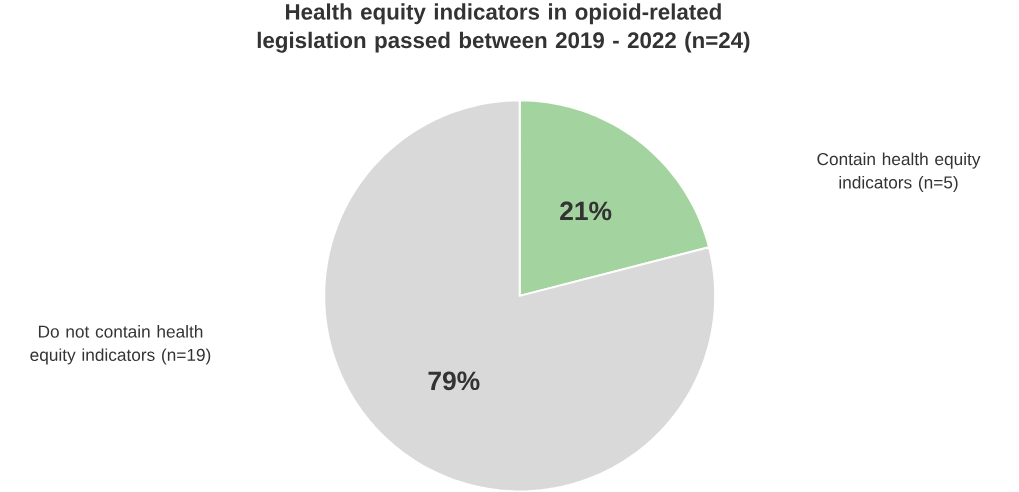  What do you see at coordinates (454, 380) in the screenshot?
I see `data-label: 79%` at bounding box center [454, 380].